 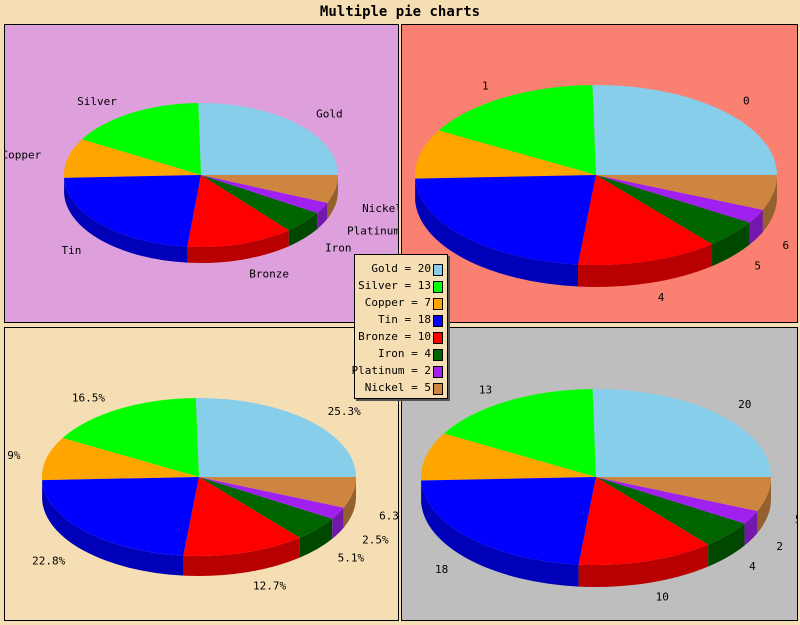 I want to click on legend-swatch-copper, so click(x=438, y=304).